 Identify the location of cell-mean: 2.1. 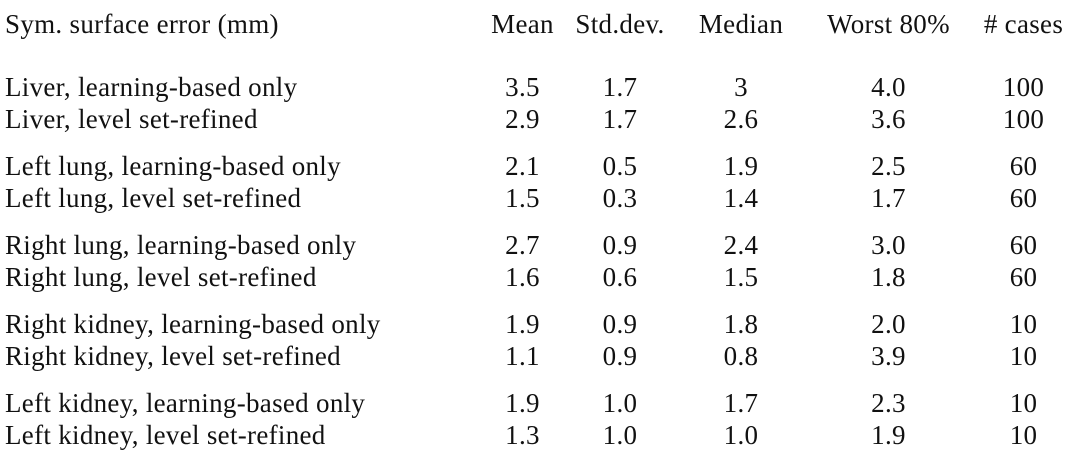
(522, 166).